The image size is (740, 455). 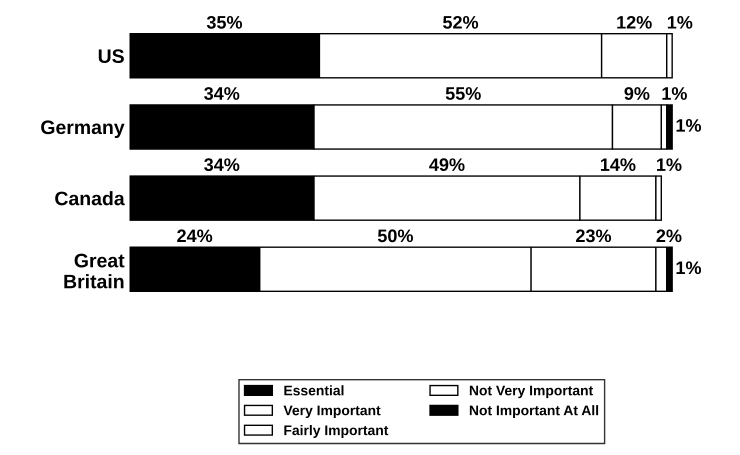 What do you see at coordinates (332, 412) in the screenshot?
I see `legend-label: Very Important` at bounding box center [332, 412].